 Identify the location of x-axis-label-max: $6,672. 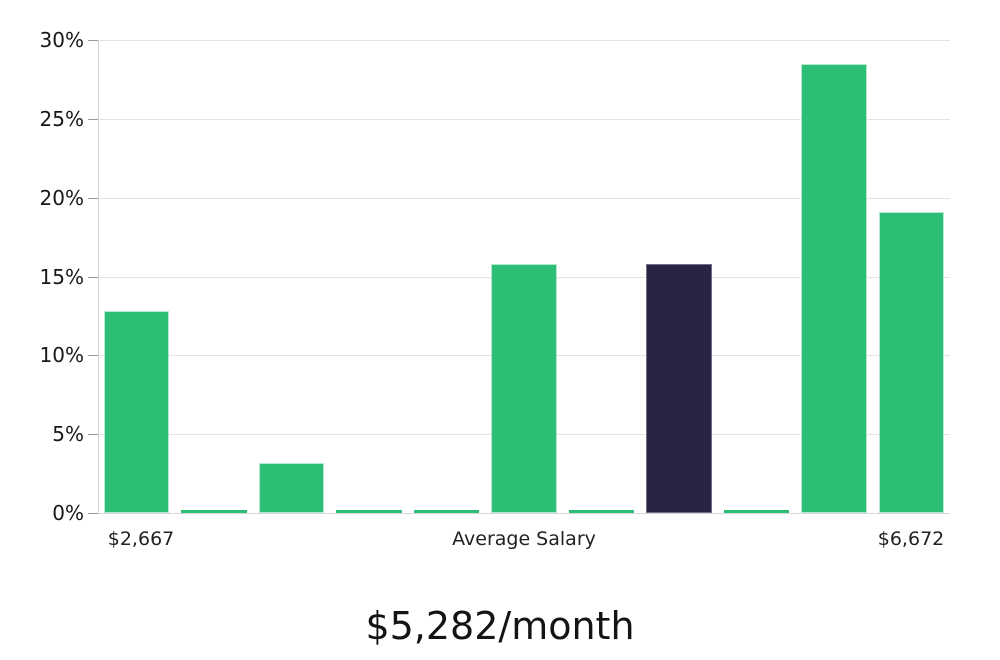
(911, 539).